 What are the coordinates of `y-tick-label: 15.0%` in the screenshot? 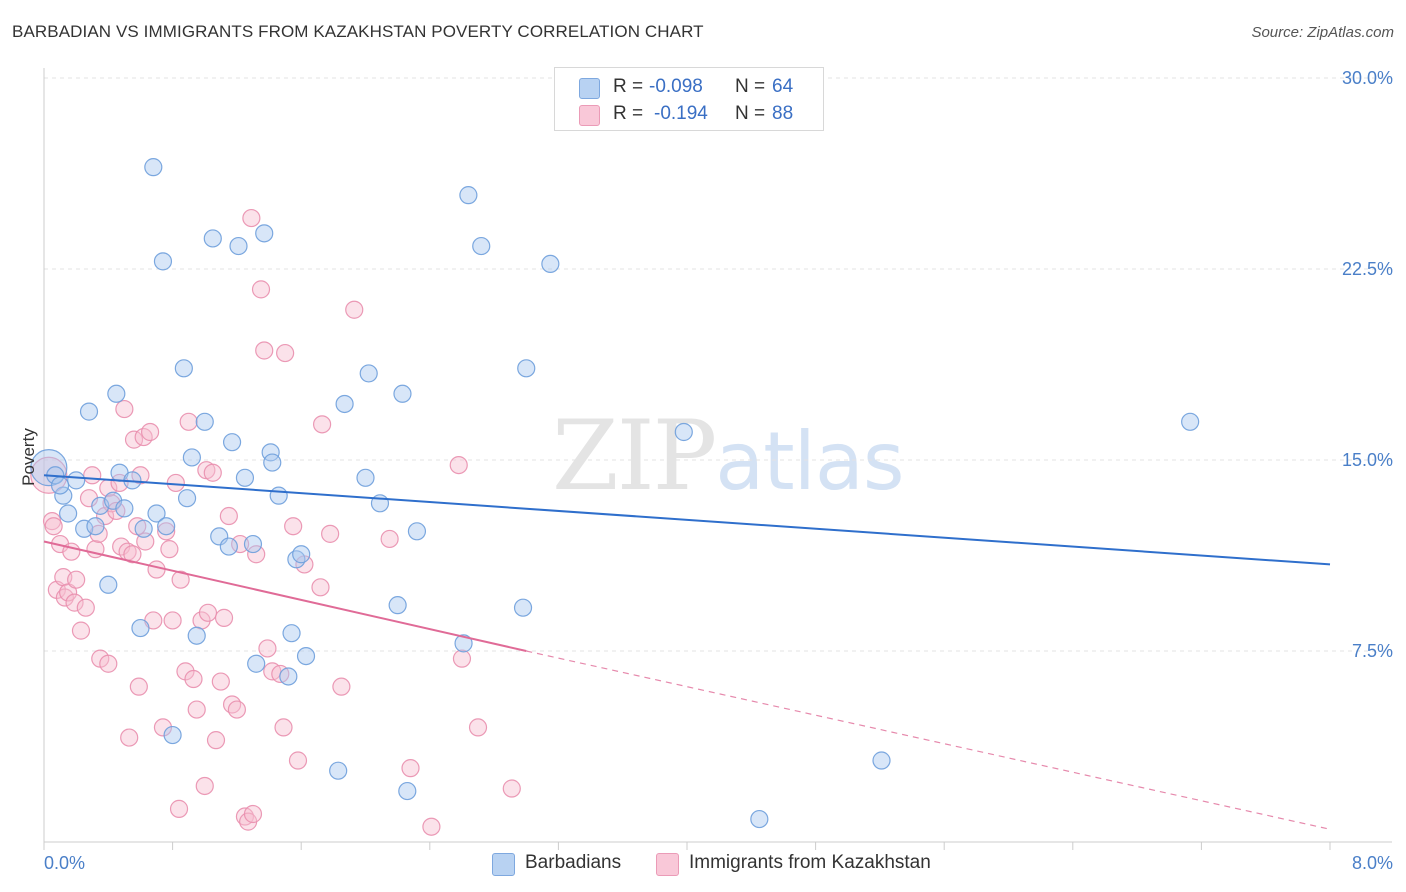 It's located at (1367, 460).